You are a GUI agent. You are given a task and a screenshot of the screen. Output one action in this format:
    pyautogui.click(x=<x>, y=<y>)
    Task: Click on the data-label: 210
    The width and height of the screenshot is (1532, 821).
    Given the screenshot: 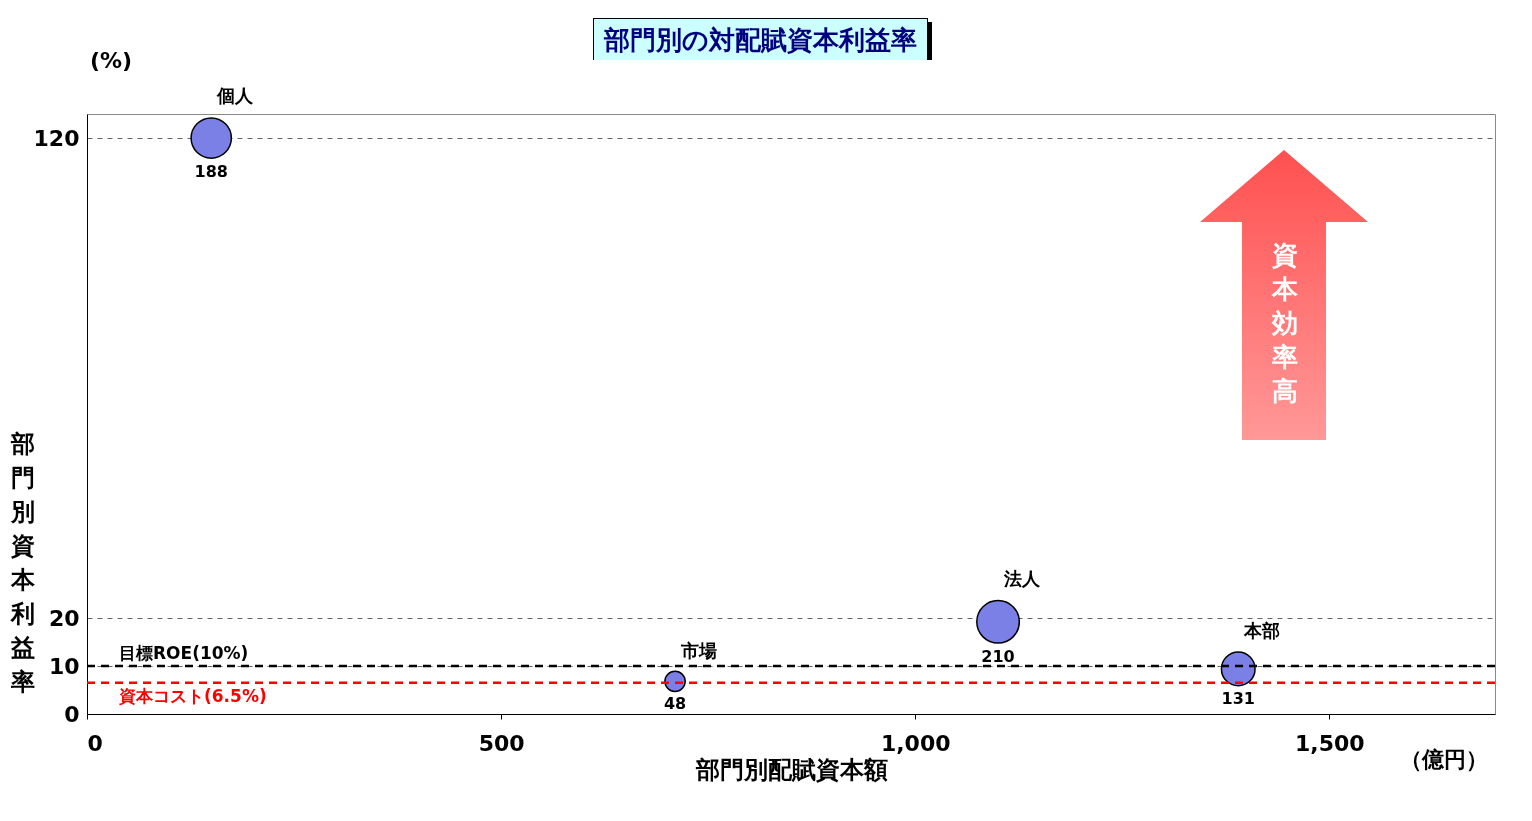 What is the action you would take?
    pyautogui.click(x=998, y=656)
    